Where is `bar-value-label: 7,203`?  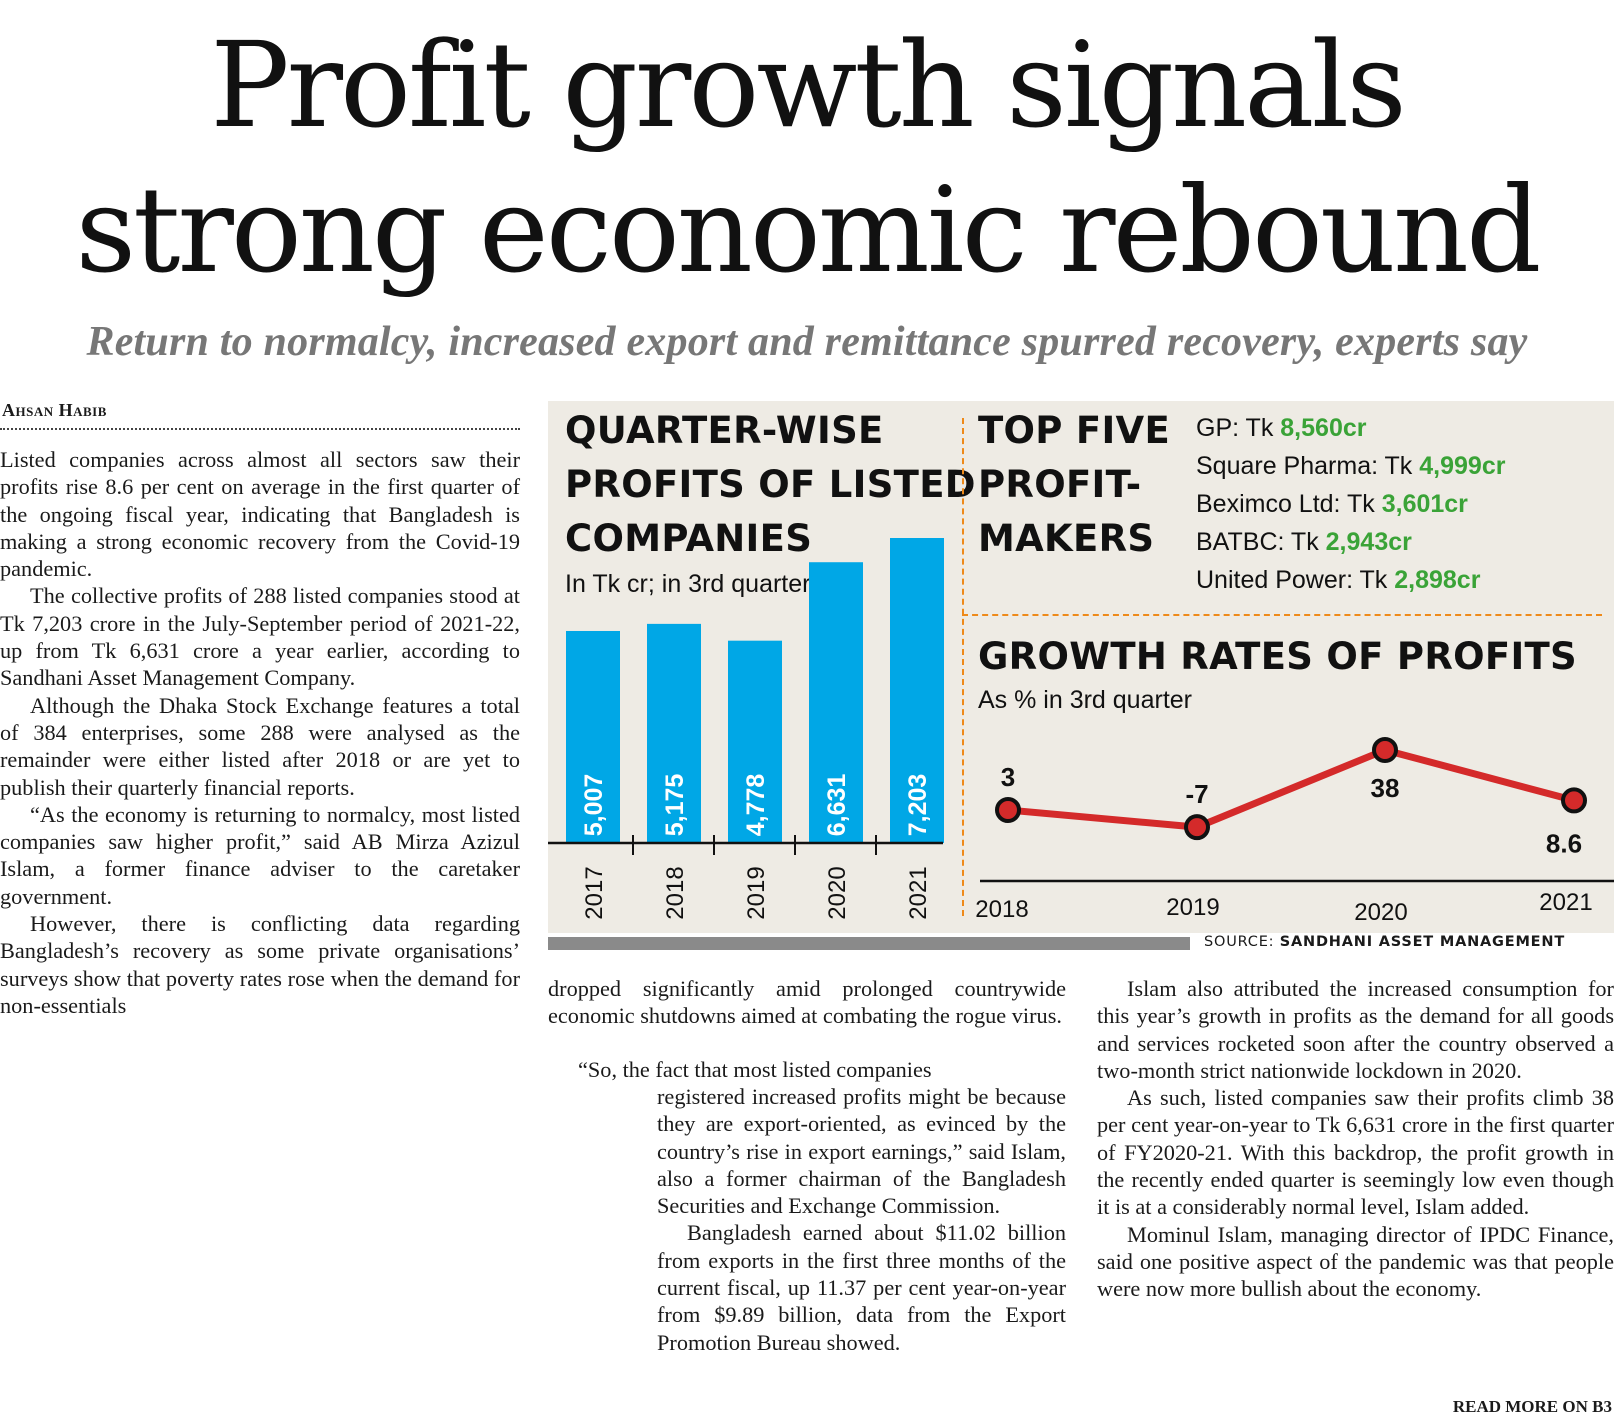 bar-value-label: 7,203 is located at coordinates (918, 805).